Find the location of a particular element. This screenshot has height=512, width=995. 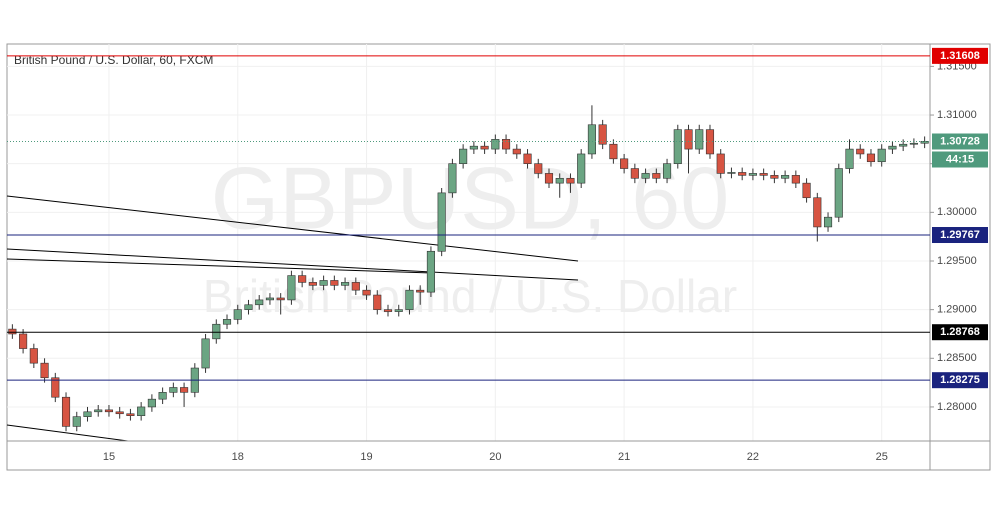

level-label: 1.28768 is located at coordinates (960, 332).